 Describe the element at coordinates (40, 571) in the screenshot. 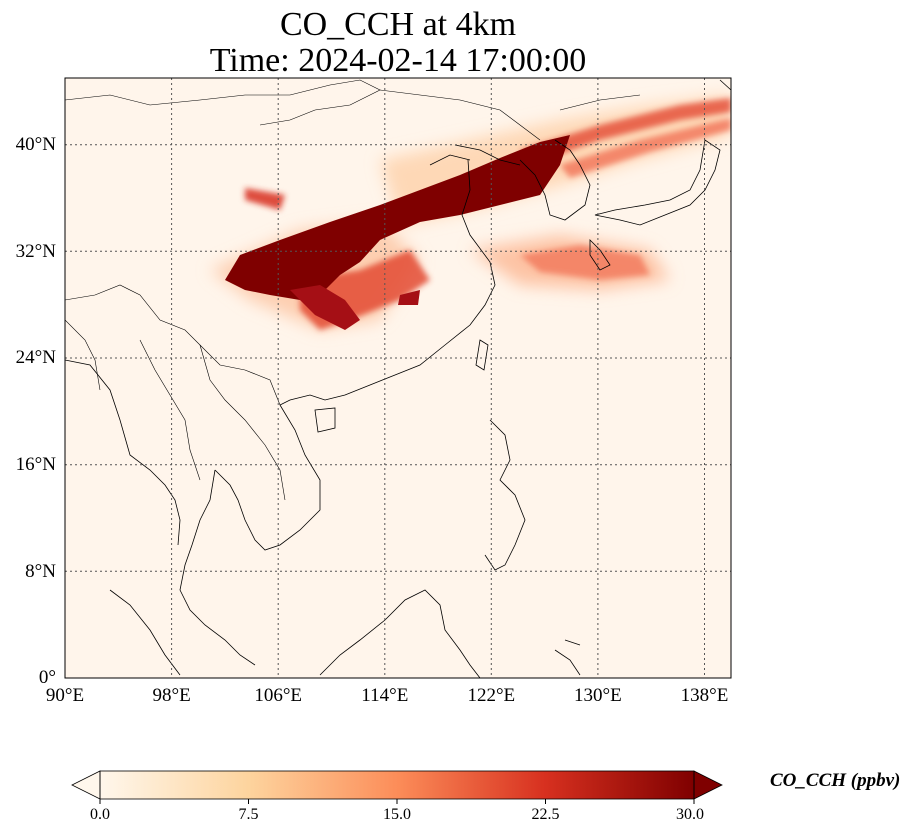

I see `lat-tick-label: 8°N` at that location.